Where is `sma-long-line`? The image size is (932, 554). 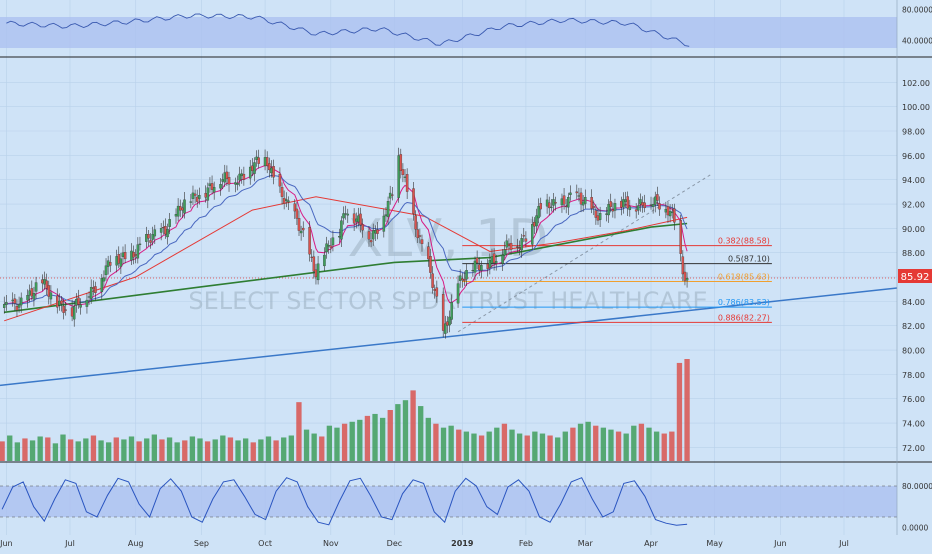 sma-long-line is located at coordinates (346, 268).